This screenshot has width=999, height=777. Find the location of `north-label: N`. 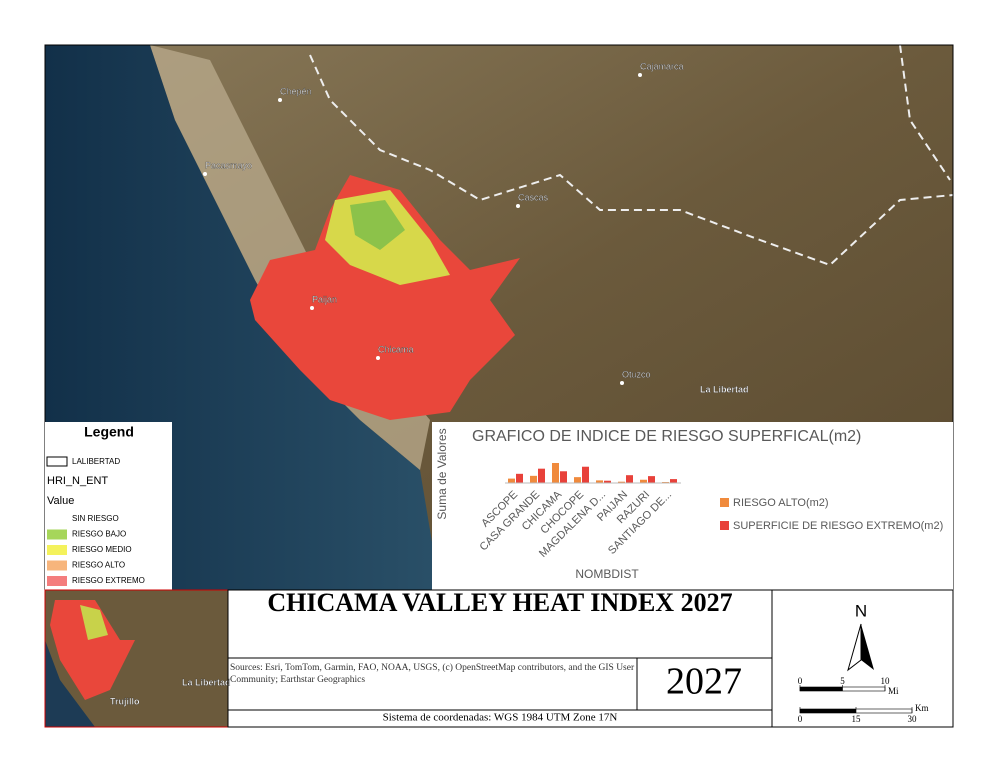

north-label: N is located at coordinates (861, 610).